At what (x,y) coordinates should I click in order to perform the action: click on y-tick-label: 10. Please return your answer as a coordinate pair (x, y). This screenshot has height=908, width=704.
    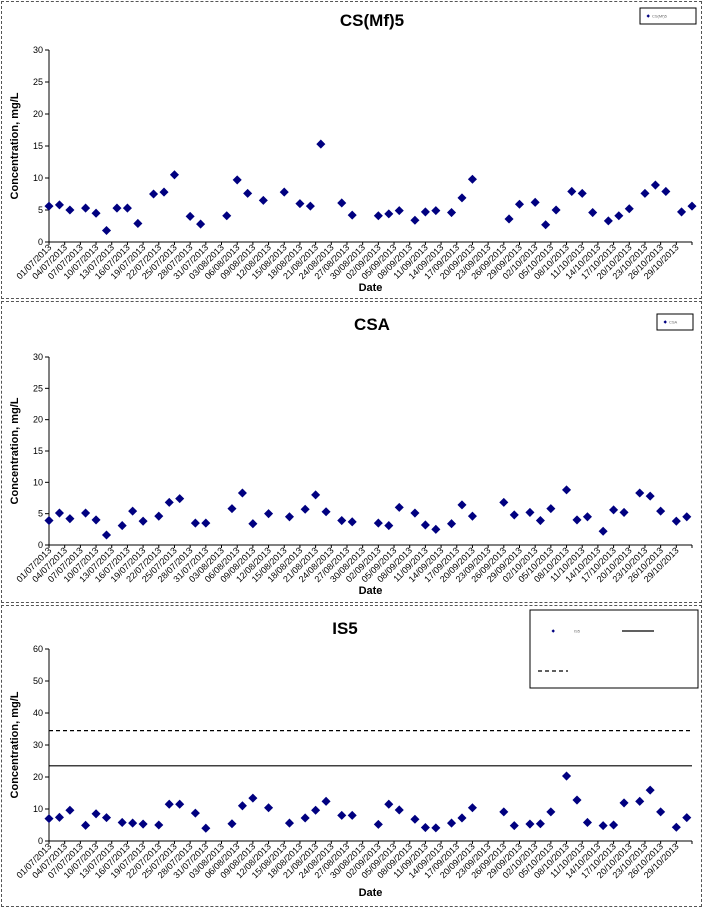
    Looking at the image, I should click on (38, 809).